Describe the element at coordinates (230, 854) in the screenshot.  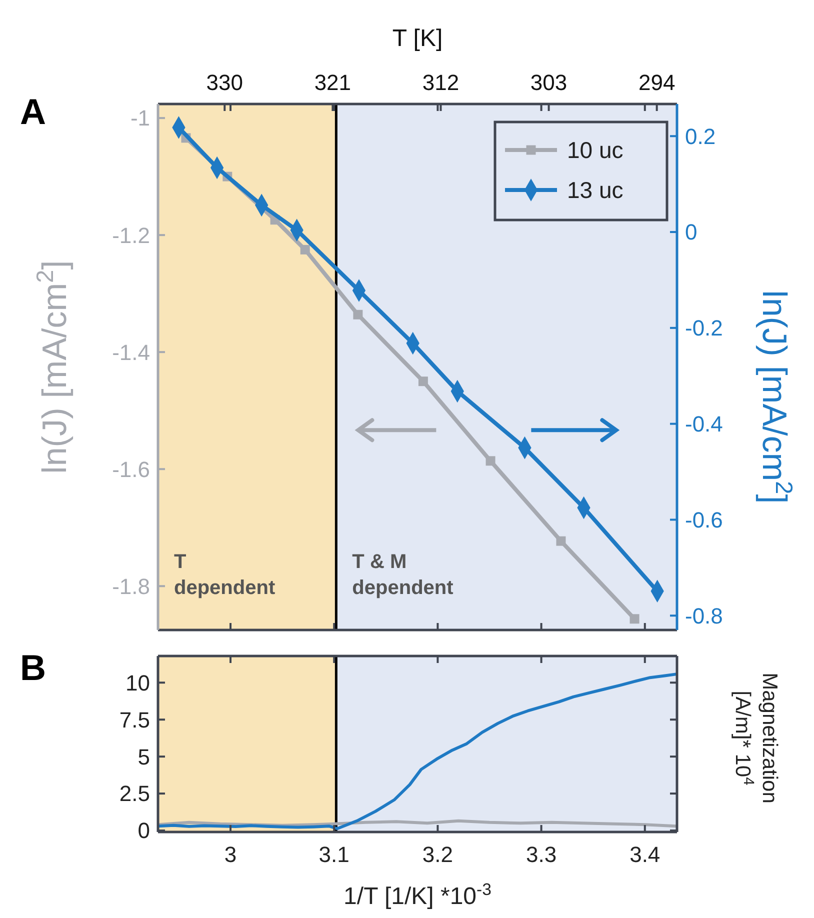
I see `x-tick-label: 3` at that location.